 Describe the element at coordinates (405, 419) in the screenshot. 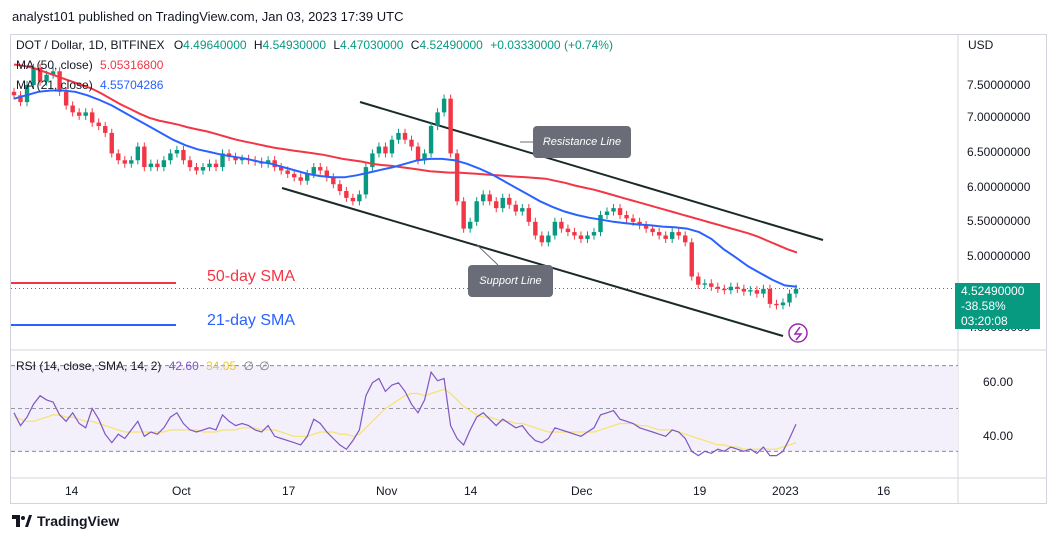

I see `rsi-sma-line` at that location.